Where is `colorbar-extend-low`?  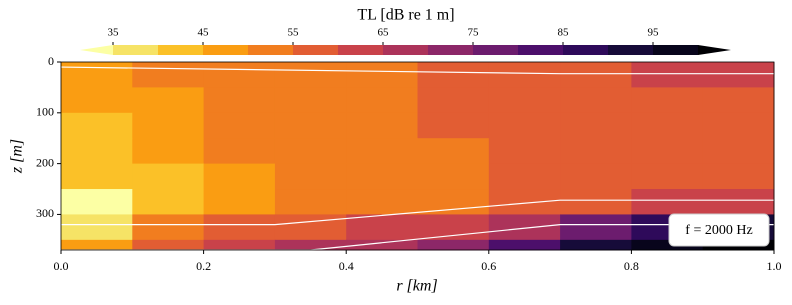
colorbar-extend-low is located at coordinates (96, 50).